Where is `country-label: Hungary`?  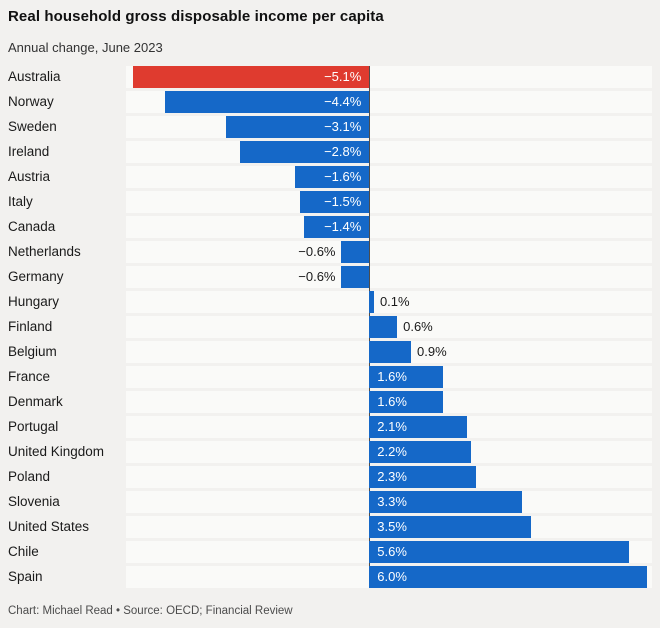 country-label: Hungary is located at coordinates (34, 302).